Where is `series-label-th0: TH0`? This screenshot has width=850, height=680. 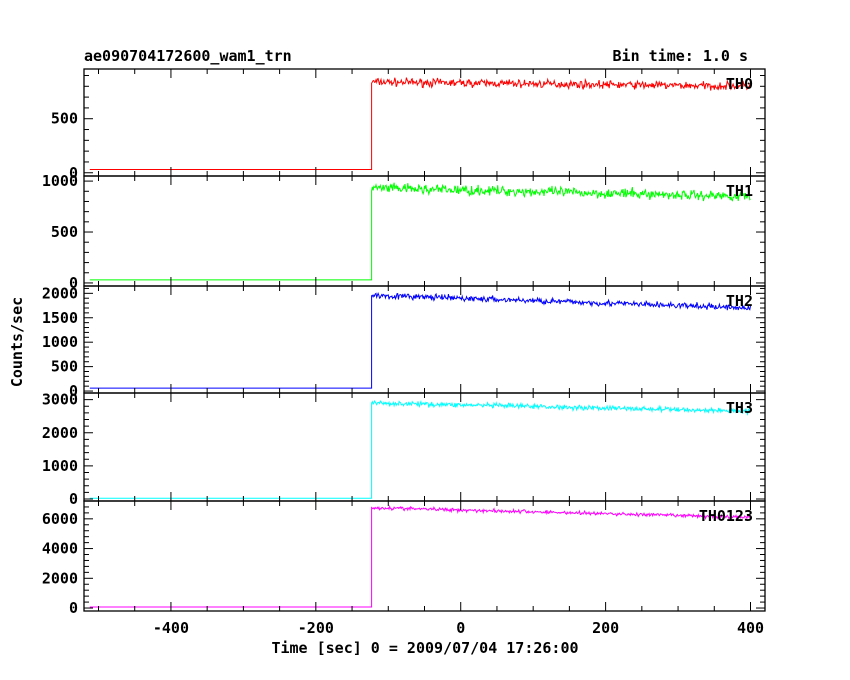
series-label-th0: TH0 is located at coordinates (739, 84).